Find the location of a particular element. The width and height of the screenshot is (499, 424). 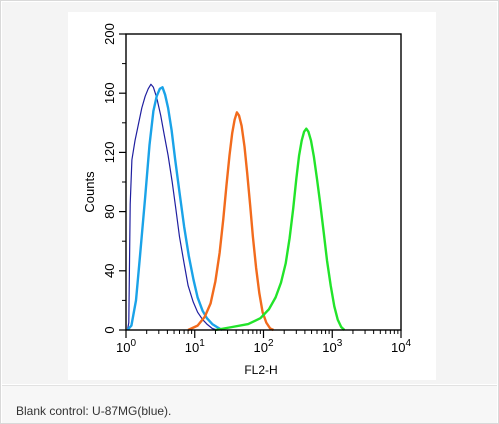

y-tick-label: 200 is located at coordinates (109, 34).